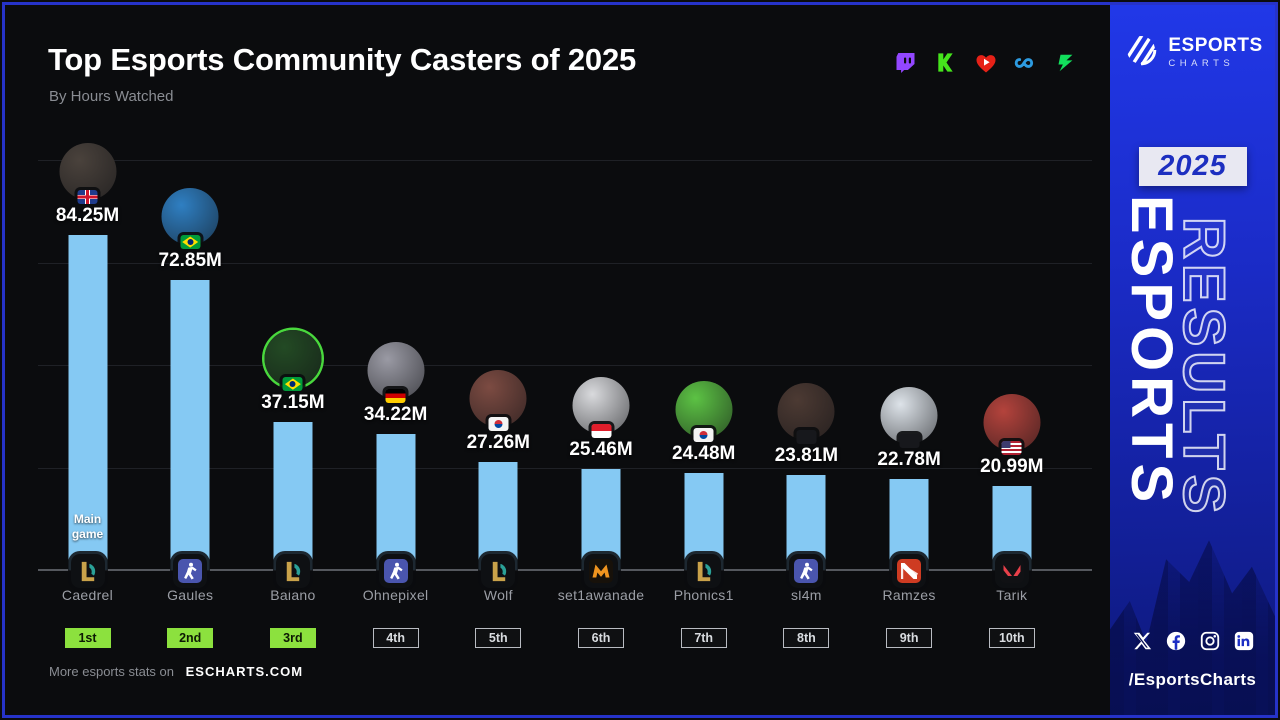 Image resolution: width=1280 pixels, height=720 pixels. I want to click on caster-column: 24.48M Phonics1 7th, so click(704, 400).